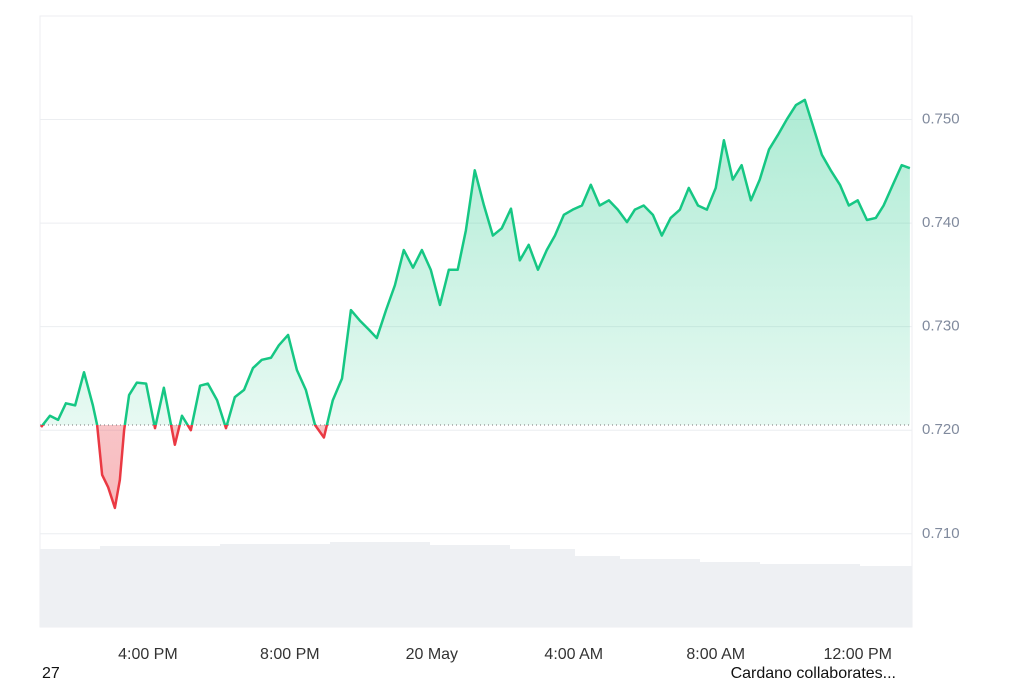 The height and width of the screenshot is (683, 1024). Describe the element at coordinates (184, 466) in the screenshot. I see `area-below` at that location.